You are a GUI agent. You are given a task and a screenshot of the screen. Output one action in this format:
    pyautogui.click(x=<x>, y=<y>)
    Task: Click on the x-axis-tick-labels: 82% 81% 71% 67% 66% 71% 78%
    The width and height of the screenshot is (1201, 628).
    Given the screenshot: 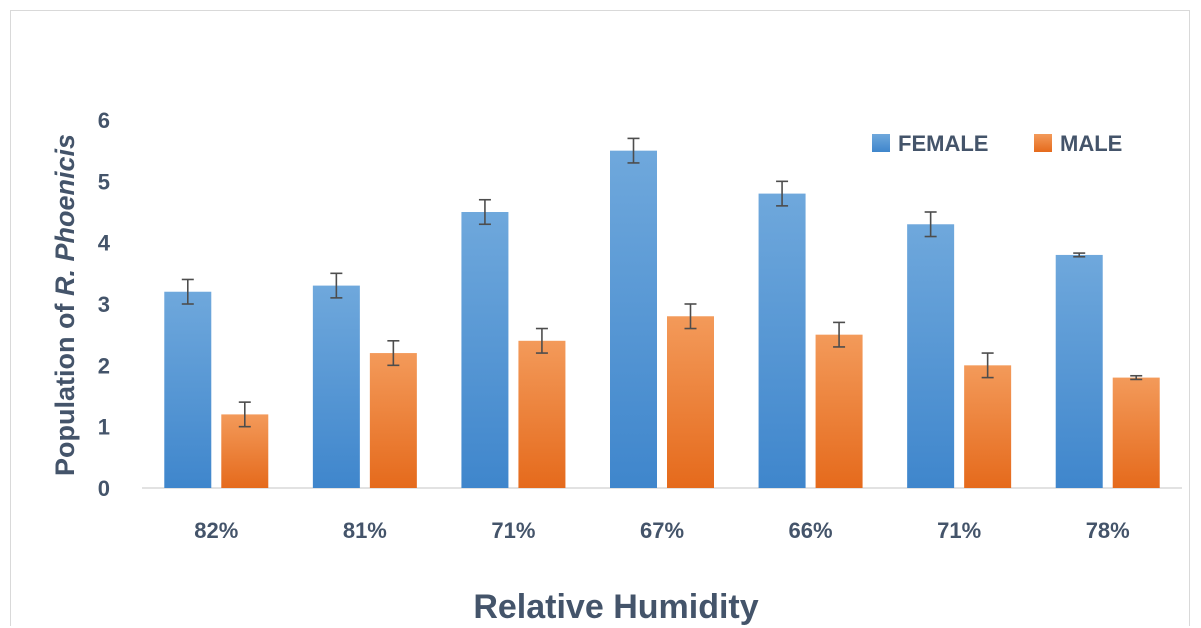 What is the action you would take?
    pyautogui.click(x=661, y=530)
    